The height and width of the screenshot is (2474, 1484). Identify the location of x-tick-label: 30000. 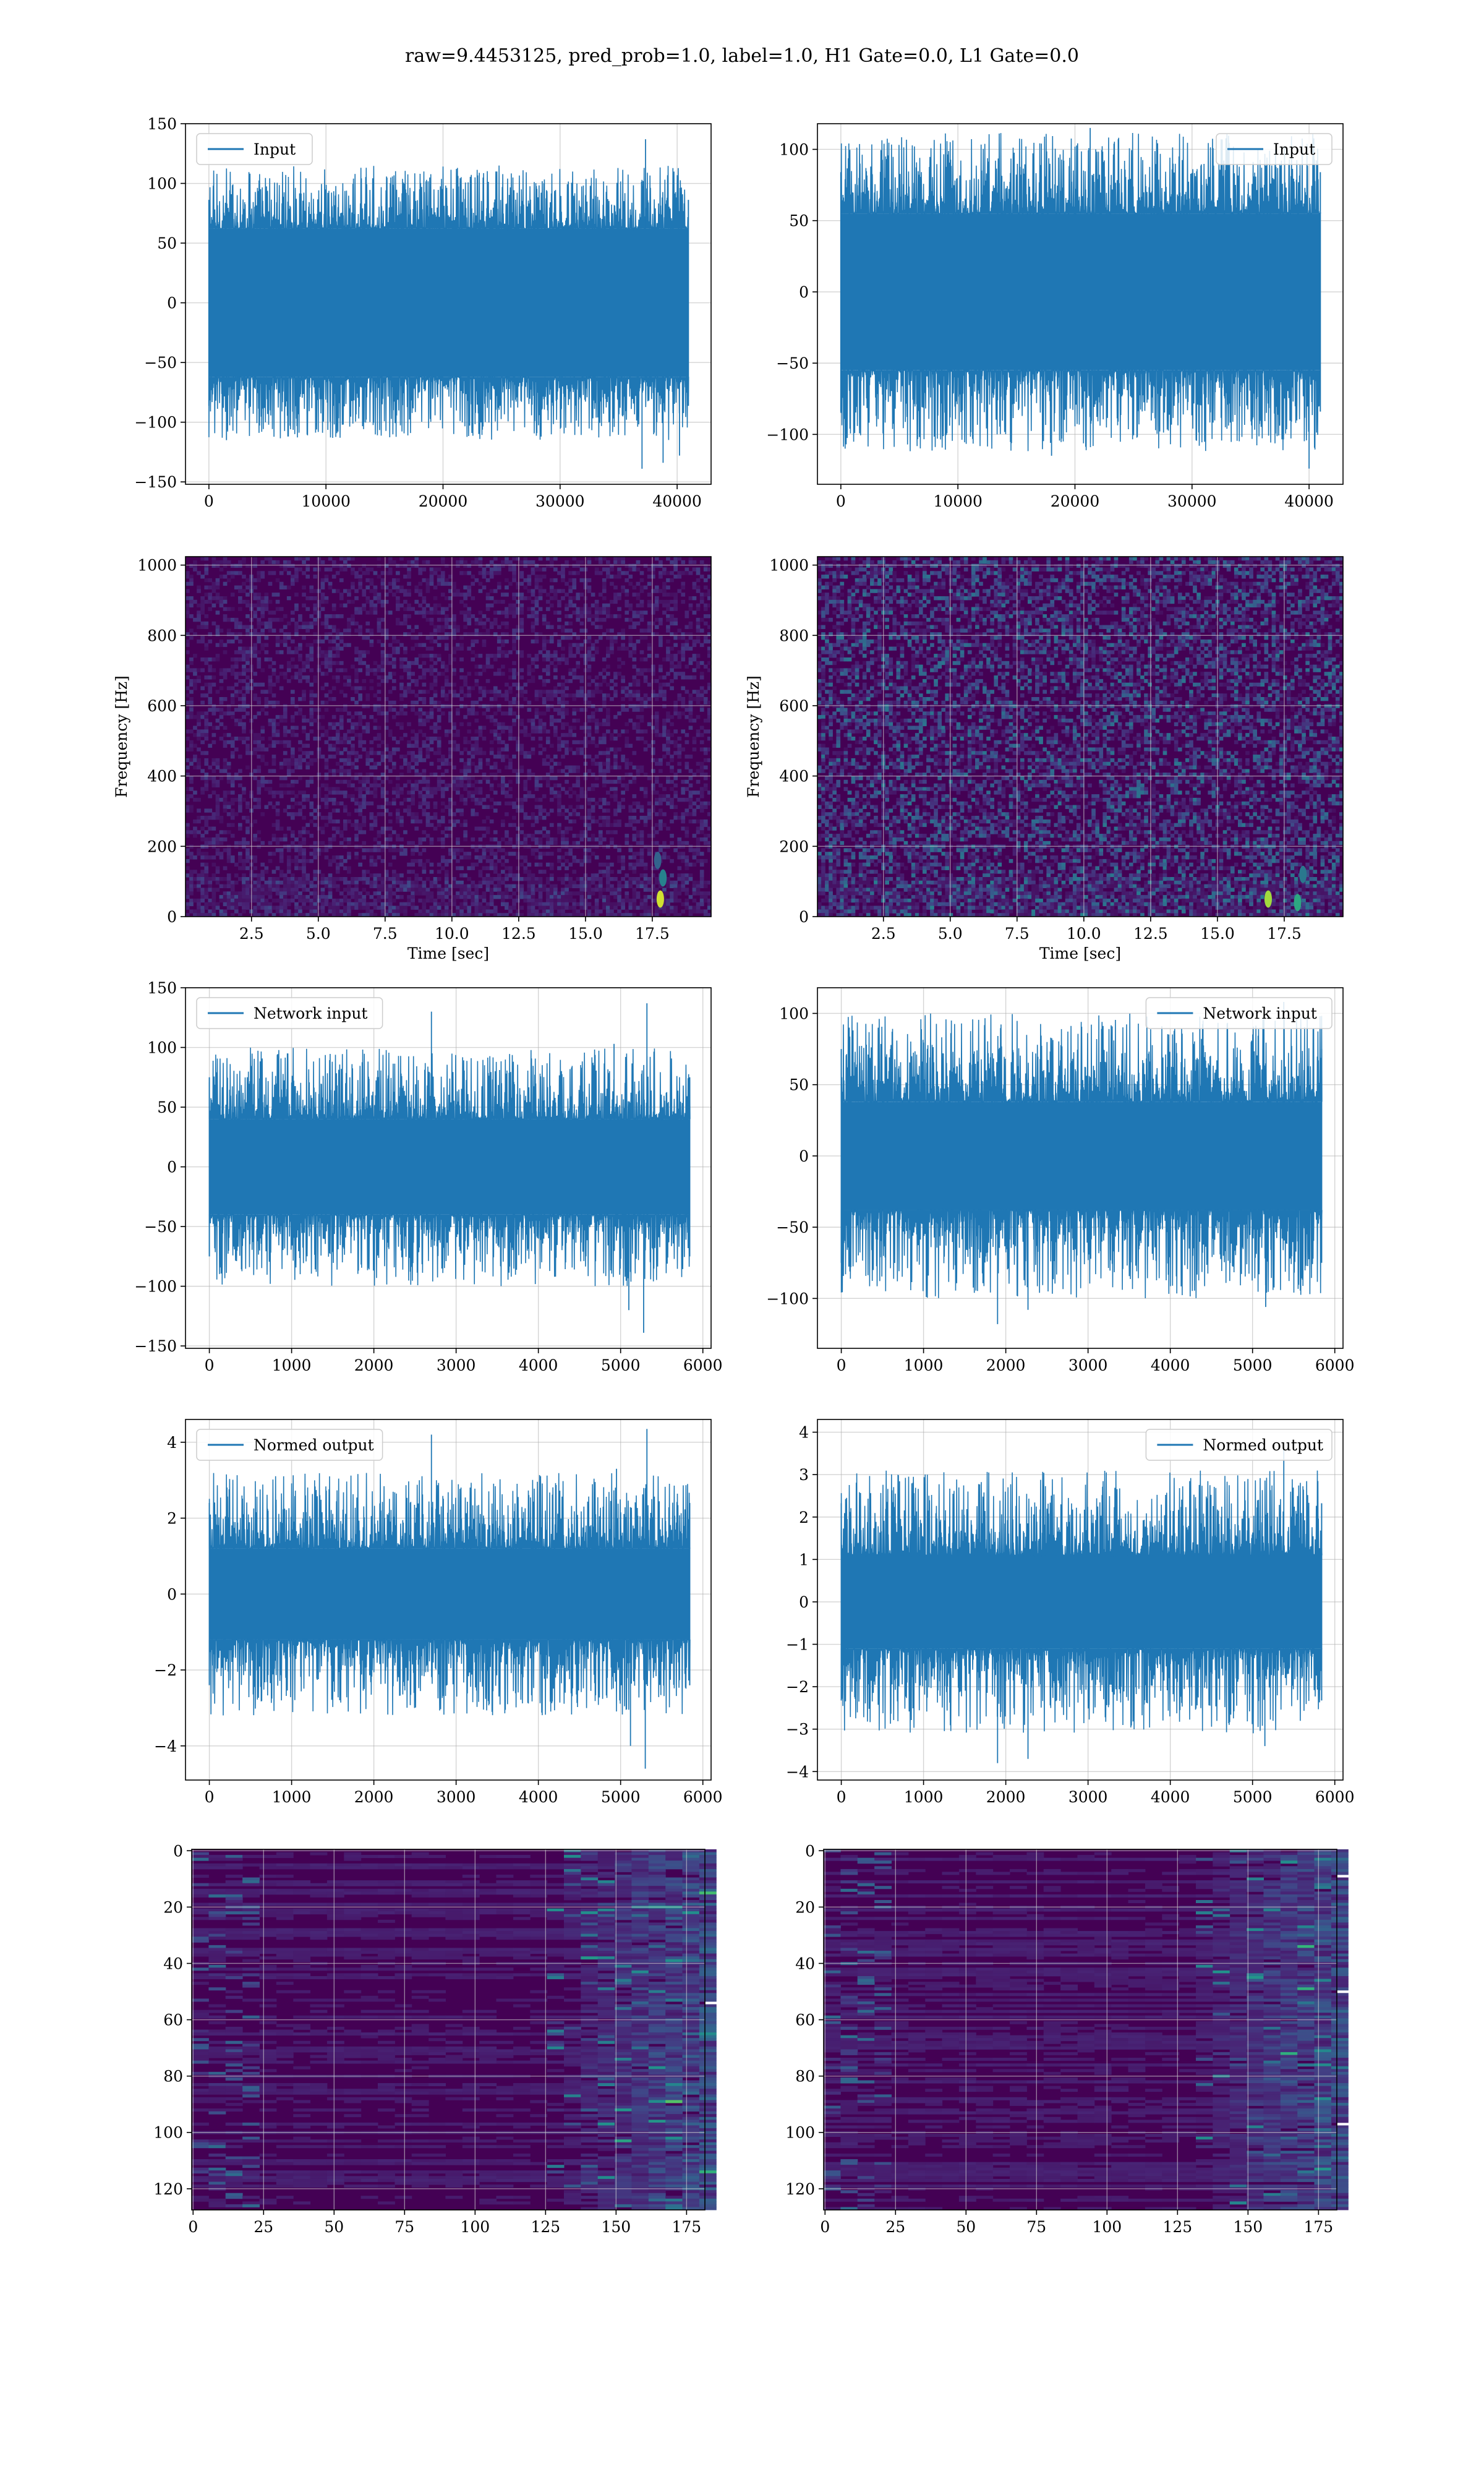
(560, 501).